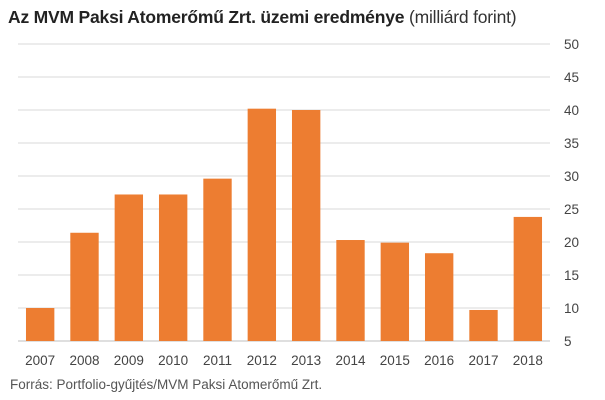 The width and height of the screenshot is (605, 400). I want to click on x-tick-label-2009: 2009, so click(129, 360).